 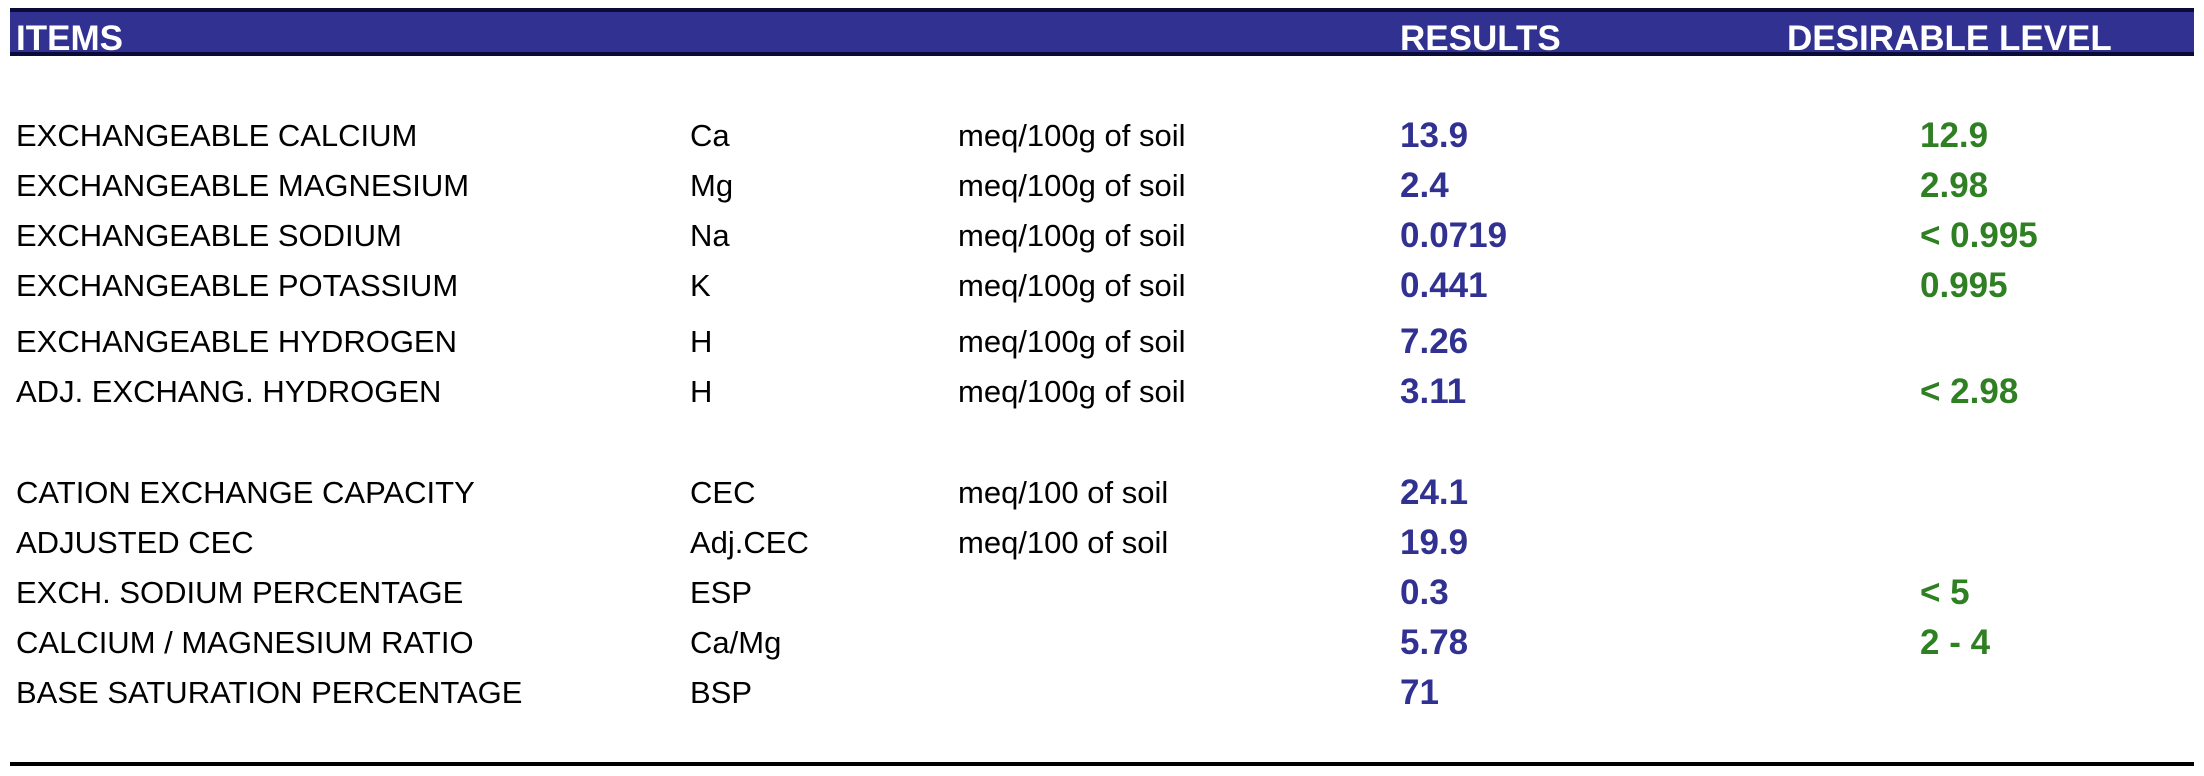 I want to click on item-name: EXCHANGEABLE HYDROGEN, so click(x=236, y=341).